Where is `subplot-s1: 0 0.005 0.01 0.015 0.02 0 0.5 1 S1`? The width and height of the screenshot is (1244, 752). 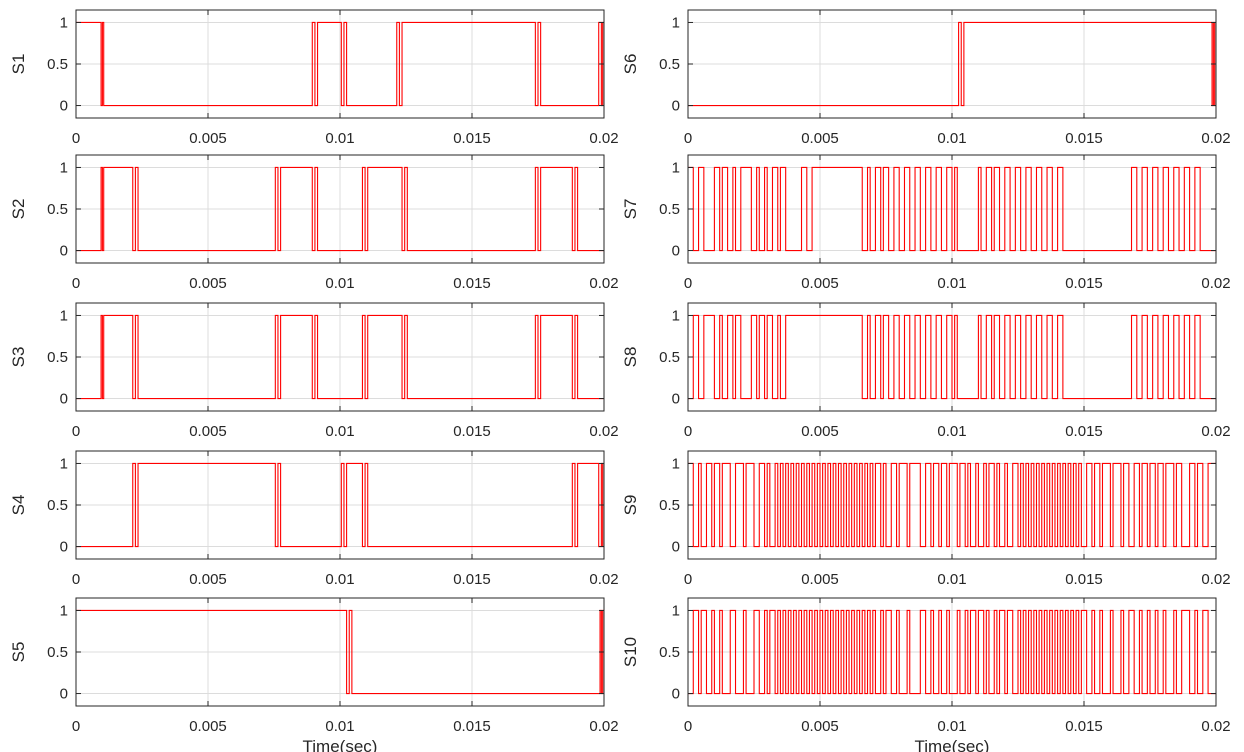 subplot-s1: 0 0.005 0.01 0.015 0.02 0 0.5 1 S1 is located at coordinates (314, 78).